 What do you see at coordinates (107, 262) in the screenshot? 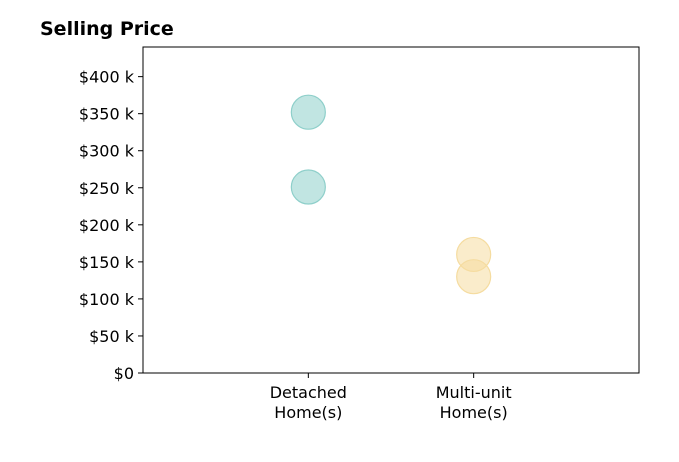
I see `y-tick-label: $150 k` at bounding box center [107, 262].